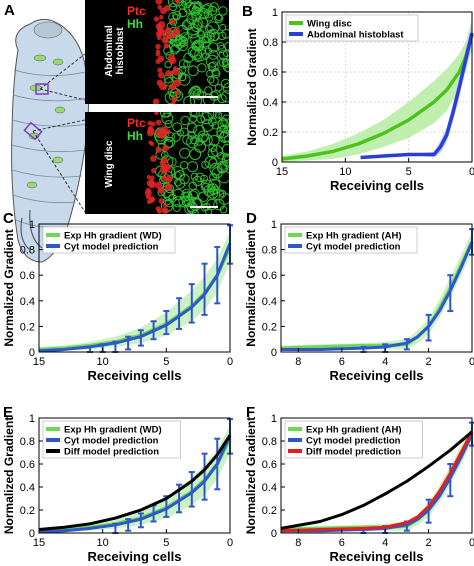  What do you see at coordinates (9, 10) in the screenshot?
I see `panel-letter-a: A` at bounding box center [9, 10].